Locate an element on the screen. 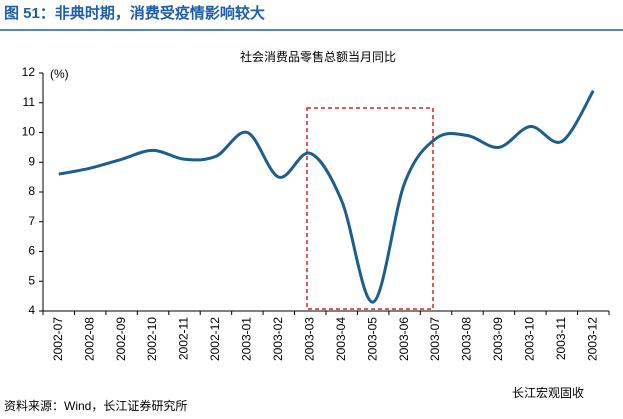 This screenshot has width=623, height=419. y-tick-label: 7 is located at coordinates (31, 221).